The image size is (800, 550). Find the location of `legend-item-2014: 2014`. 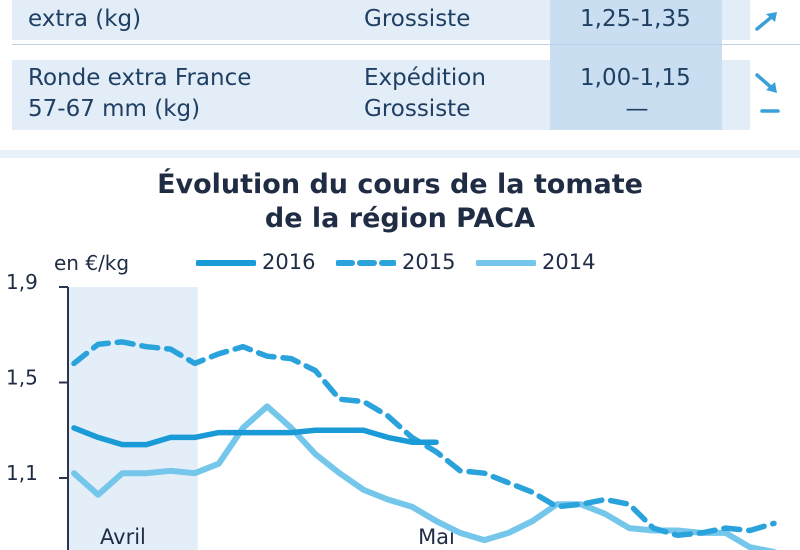

legend-item-2014: 2014 is located at coordinates (541, 263).